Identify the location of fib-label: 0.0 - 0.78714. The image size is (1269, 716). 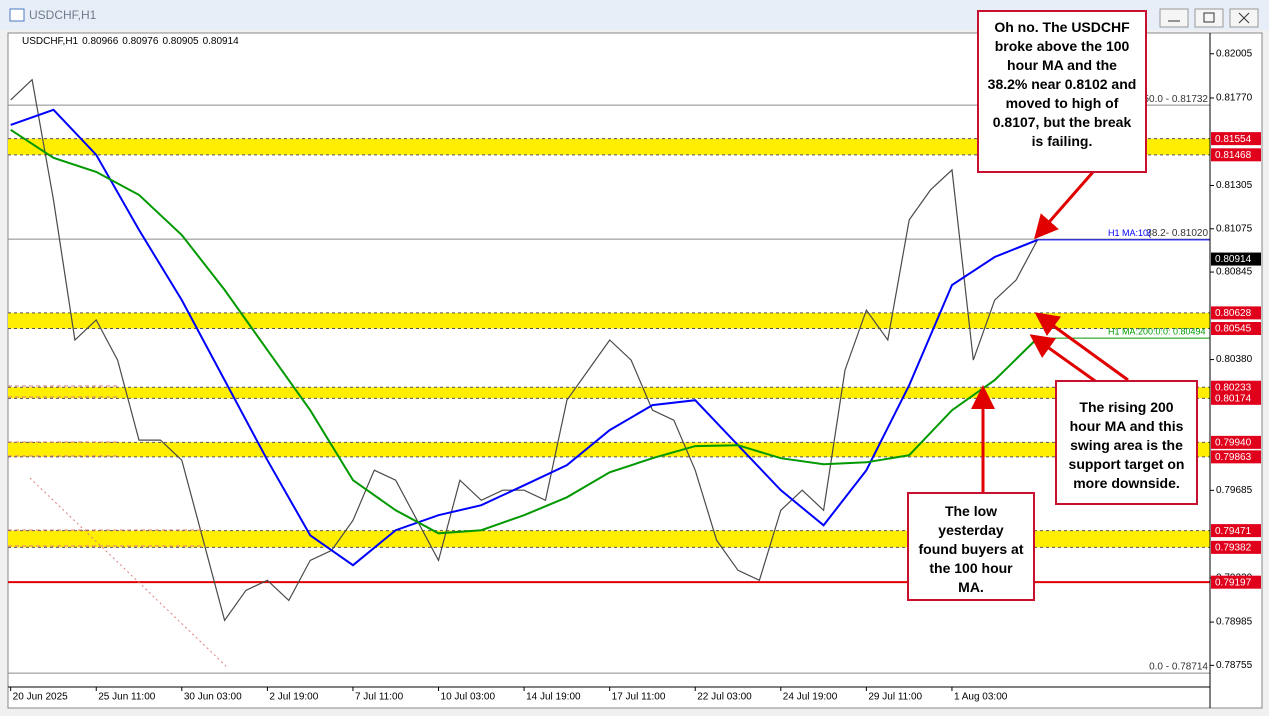
(1178, 667).